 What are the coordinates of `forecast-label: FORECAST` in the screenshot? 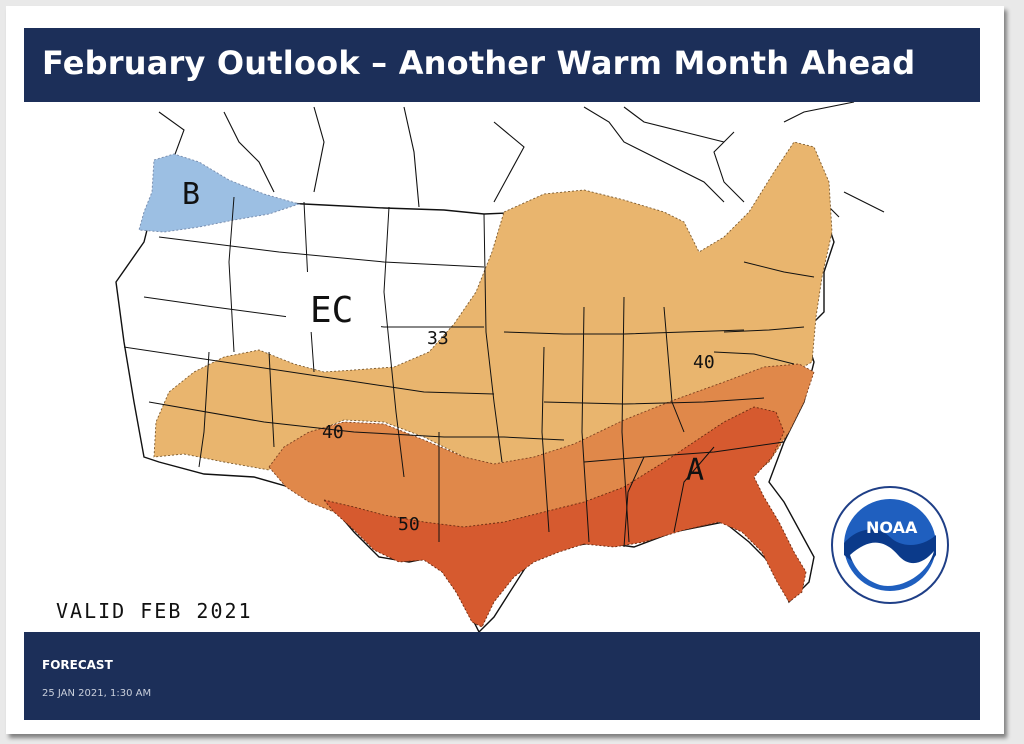 It's located at (77, 665).